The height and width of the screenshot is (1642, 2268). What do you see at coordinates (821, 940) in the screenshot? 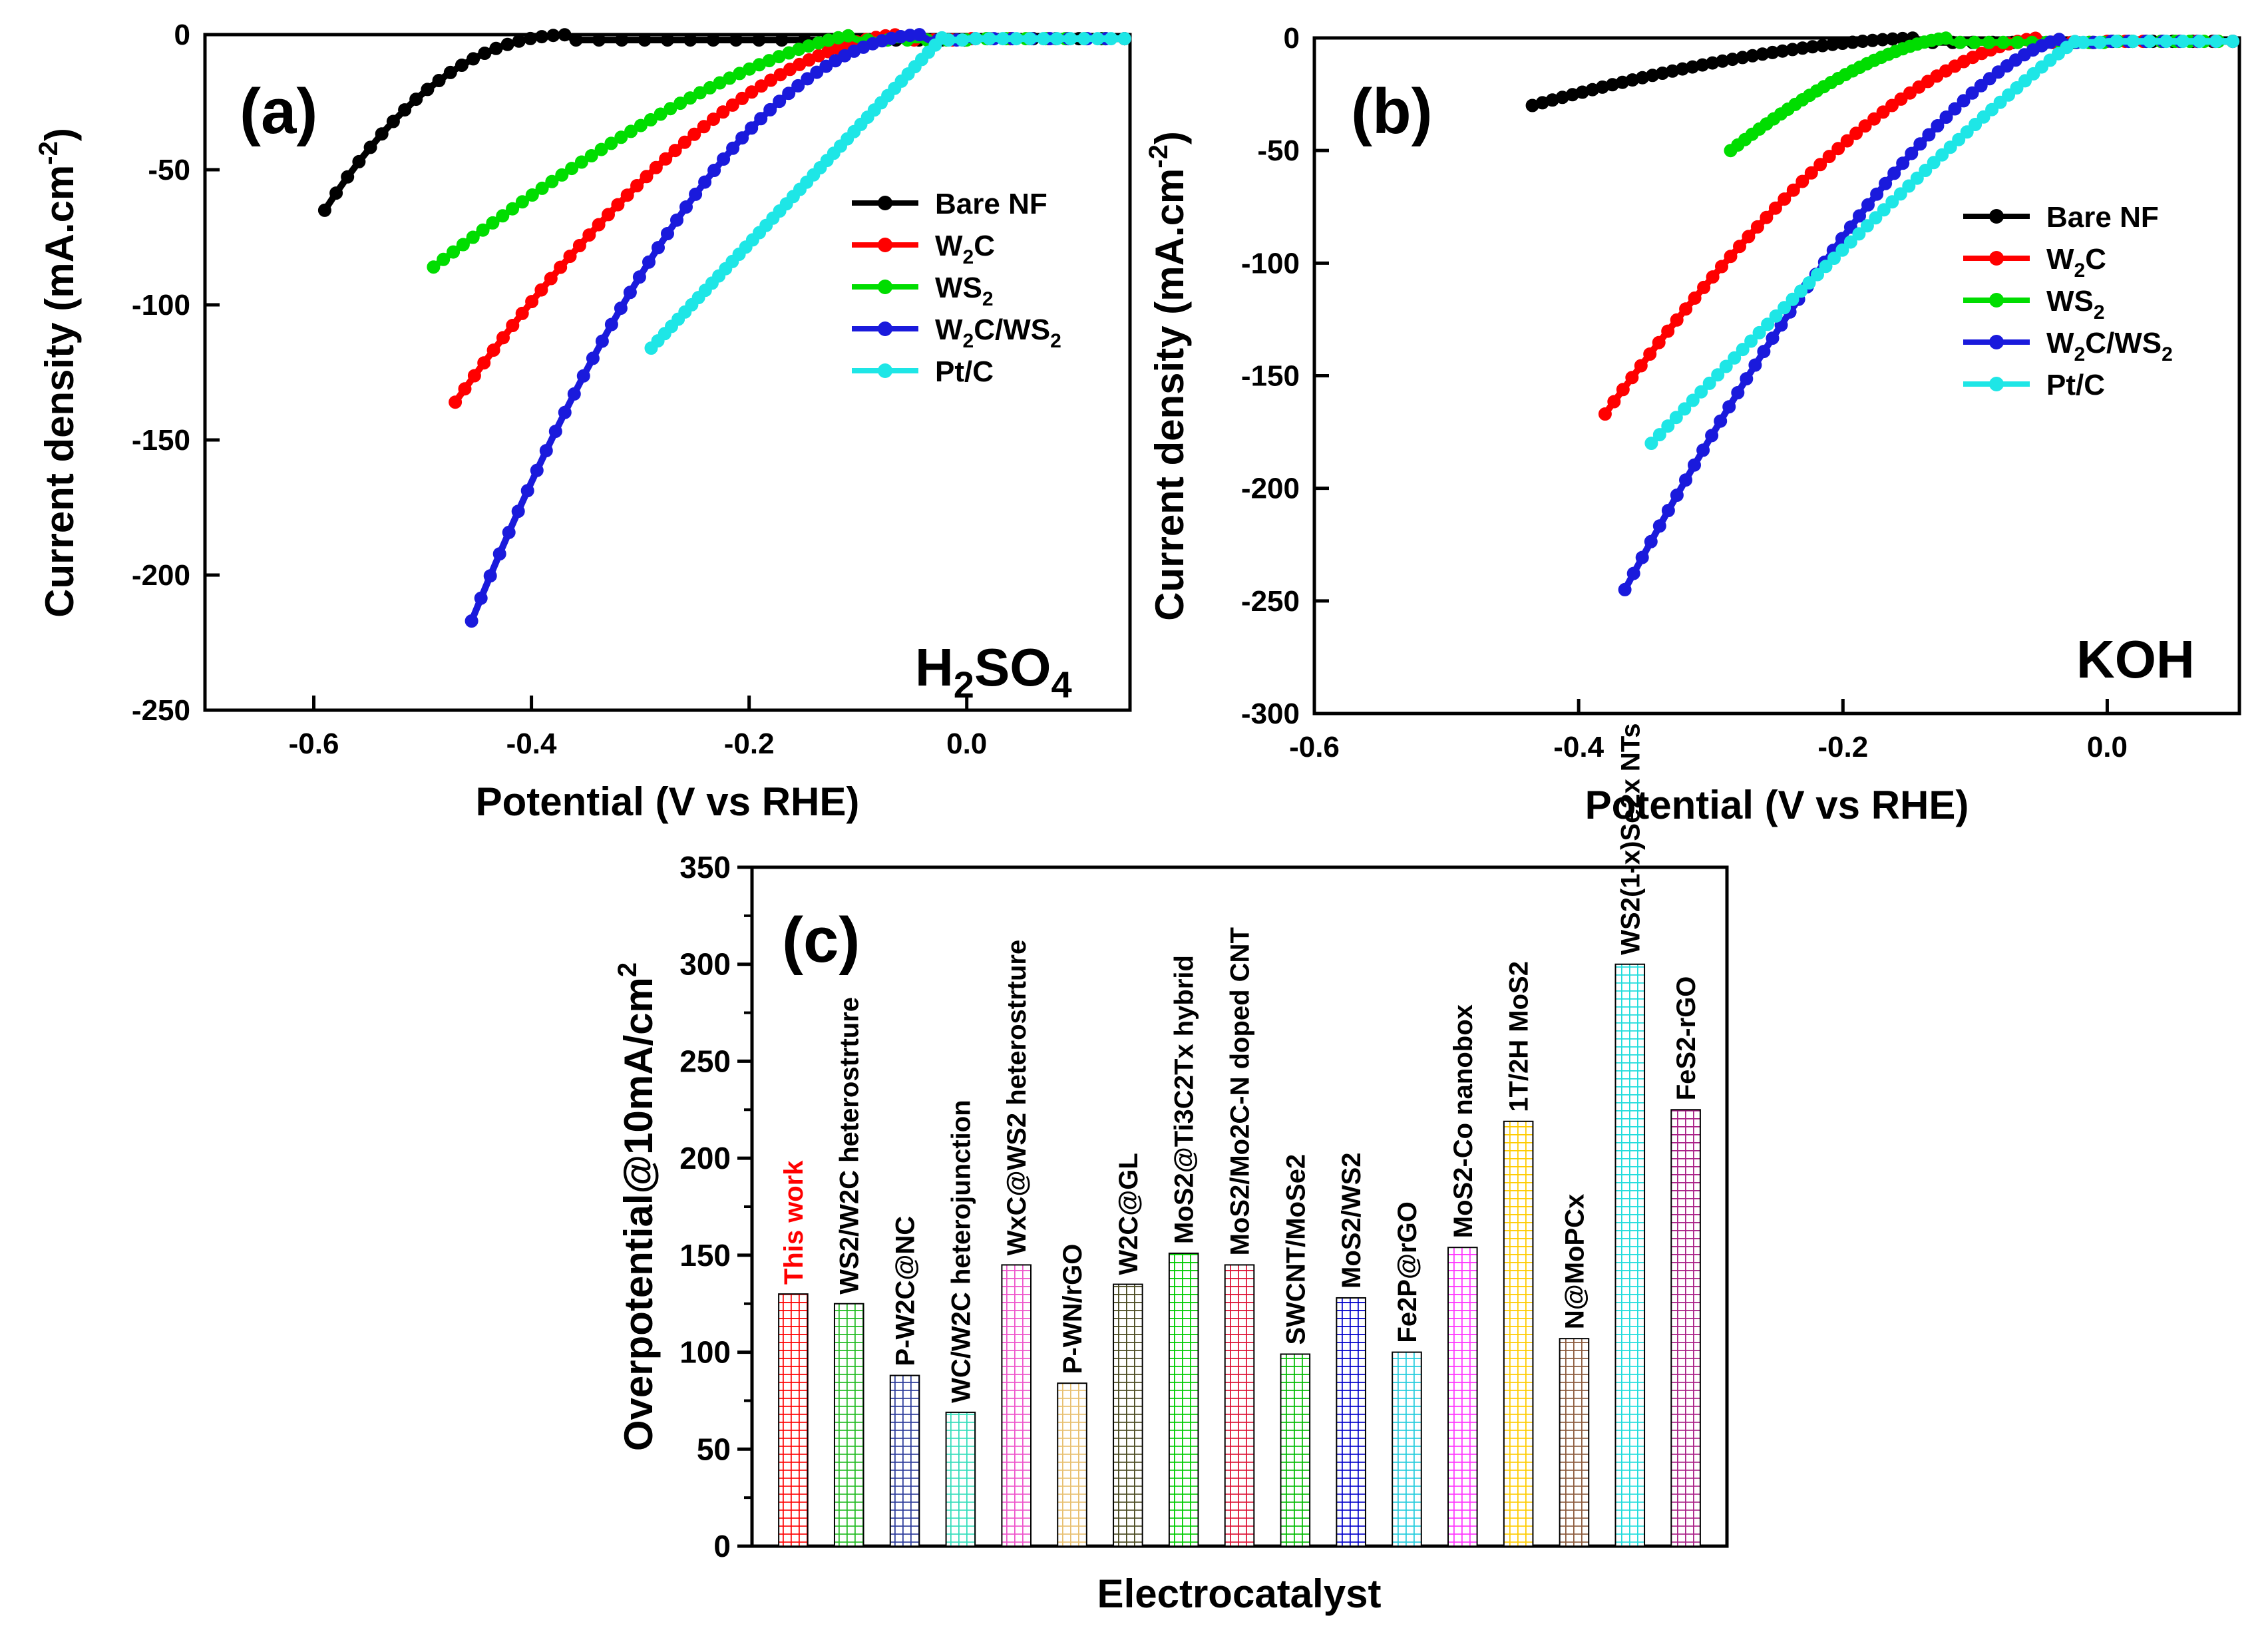
I see `panel-c-label: (c)` at bounding box center [821, 940].